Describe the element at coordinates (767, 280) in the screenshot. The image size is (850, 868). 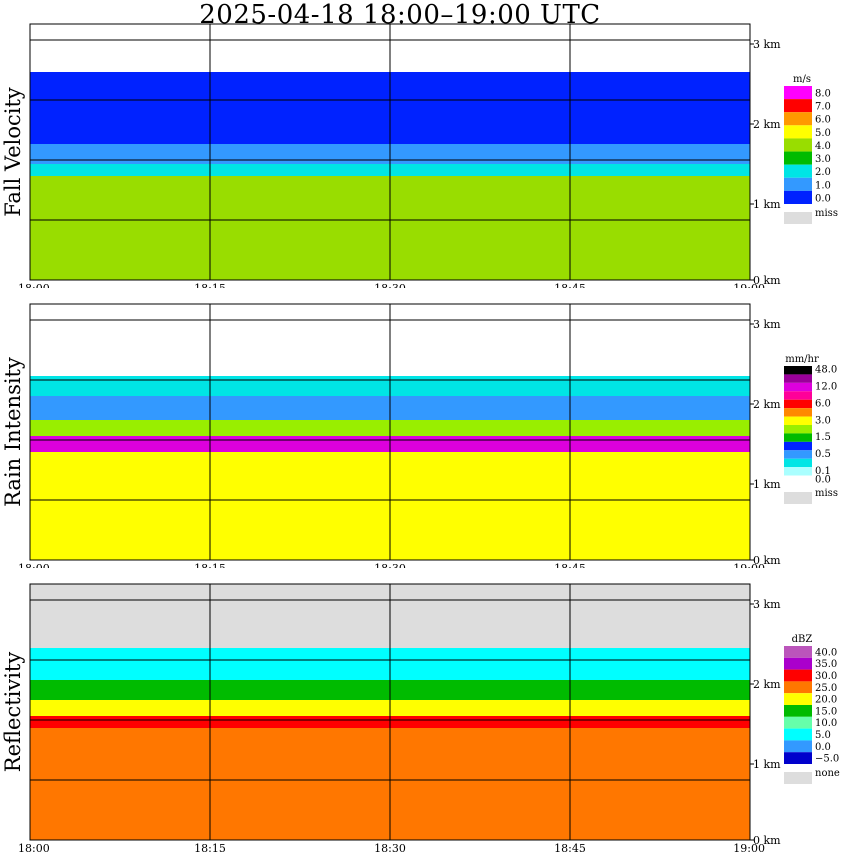
I see `fall-velocity-ytick-label: 0 km` at that location.